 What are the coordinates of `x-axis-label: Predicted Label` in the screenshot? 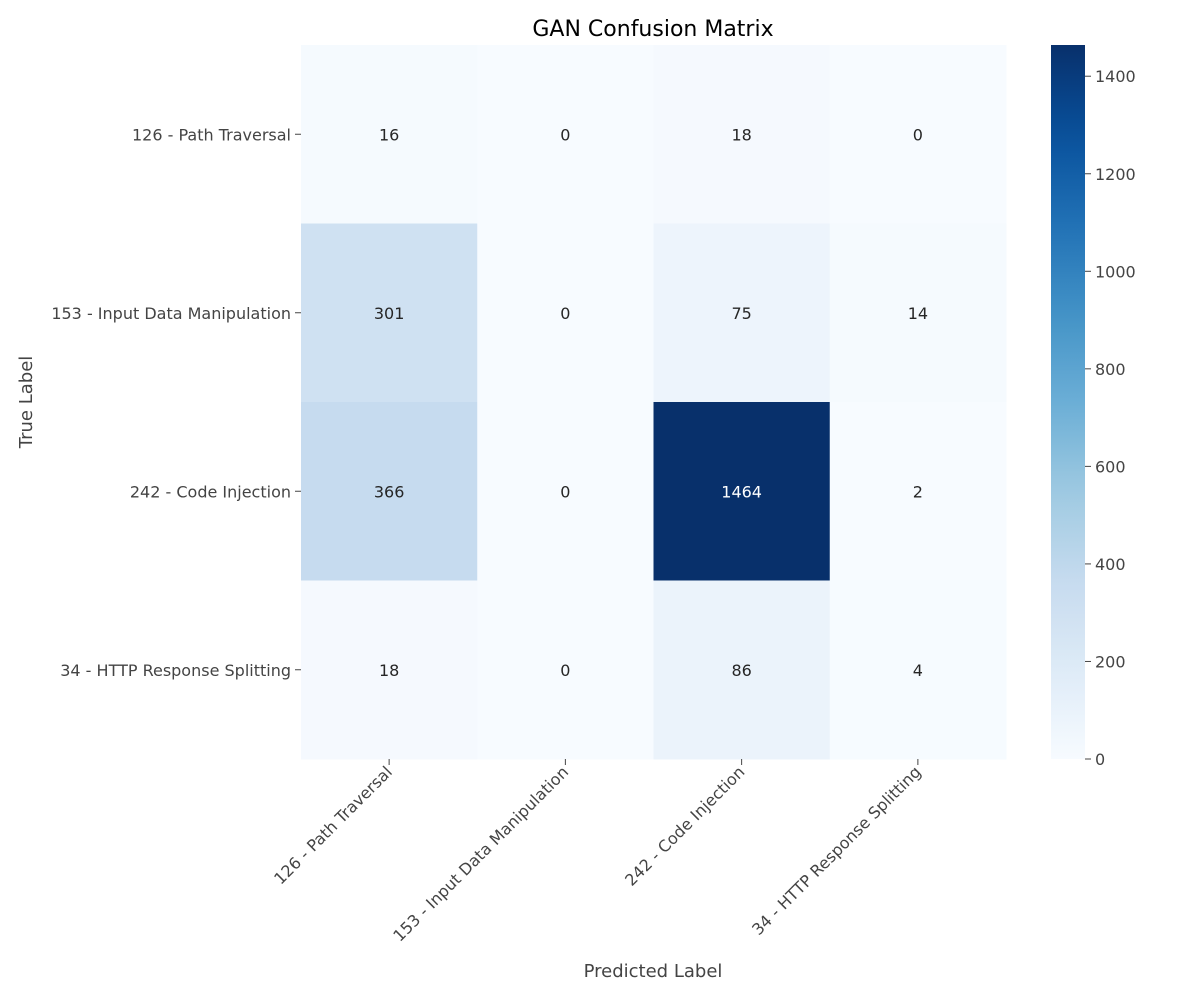 It's located at (653, 971).